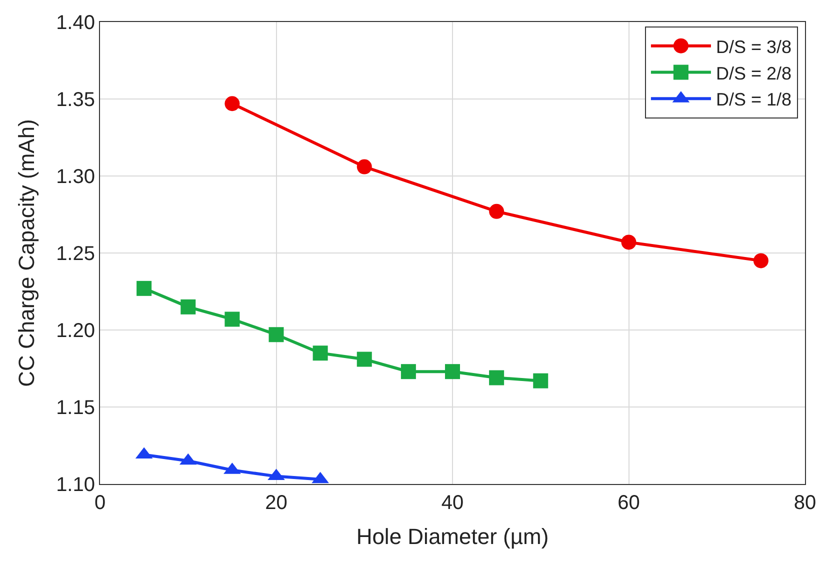  I want to click on y-tick-label: 1.10, so click(75, 485).